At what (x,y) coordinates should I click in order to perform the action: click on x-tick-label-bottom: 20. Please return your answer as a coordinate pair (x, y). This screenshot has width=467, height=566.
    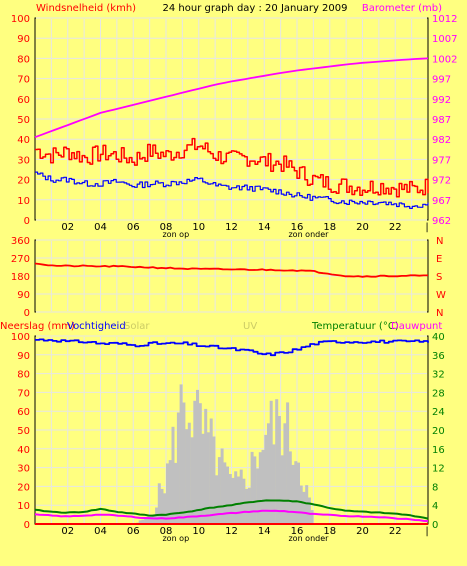
    Looking at the image, I should click on (362, 531).